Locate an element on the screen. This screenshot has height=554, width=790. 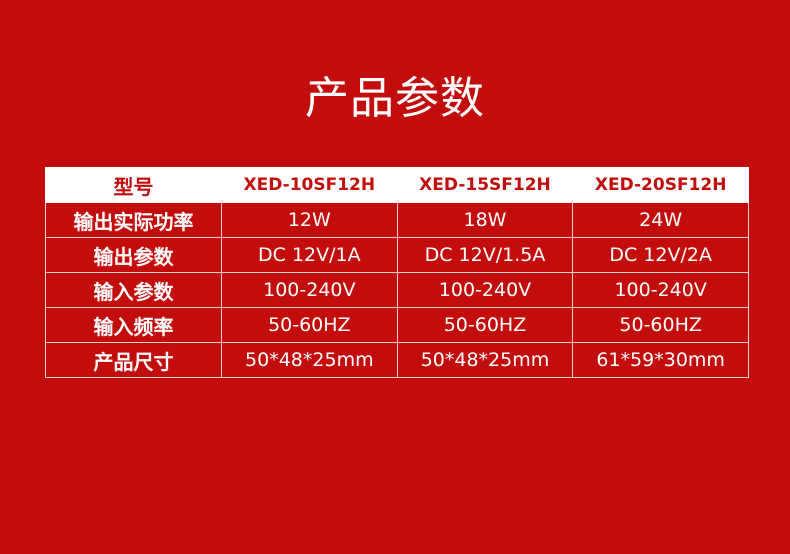
table-header-row: 型号 XED-10SF12H XED-15SF12H XED-20SF12H is located at coordinates (397, 185).